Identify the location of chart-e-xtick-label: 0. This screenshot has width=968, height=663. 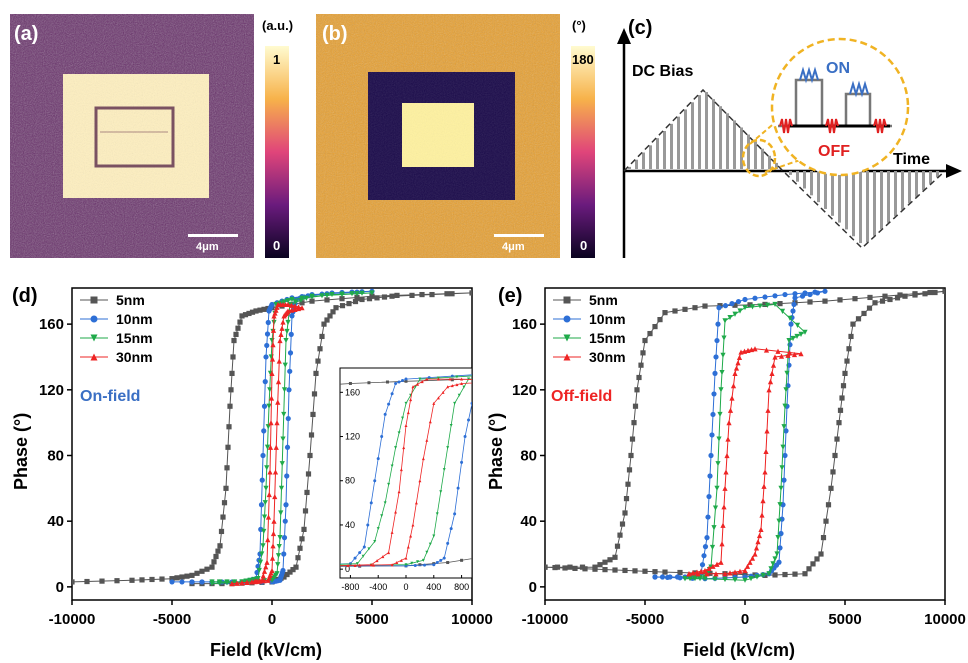
(745, 619).